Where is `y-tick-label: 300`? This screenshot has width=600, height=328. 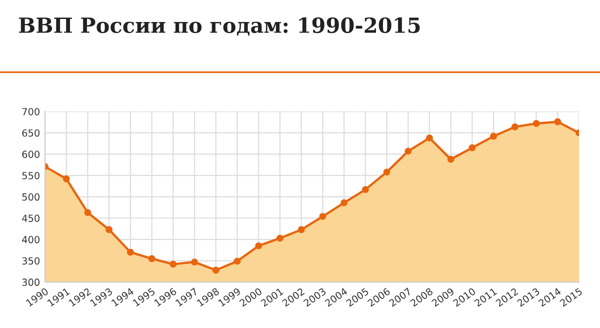
y-tick-label: 300 is located at coordinates (31, 282).